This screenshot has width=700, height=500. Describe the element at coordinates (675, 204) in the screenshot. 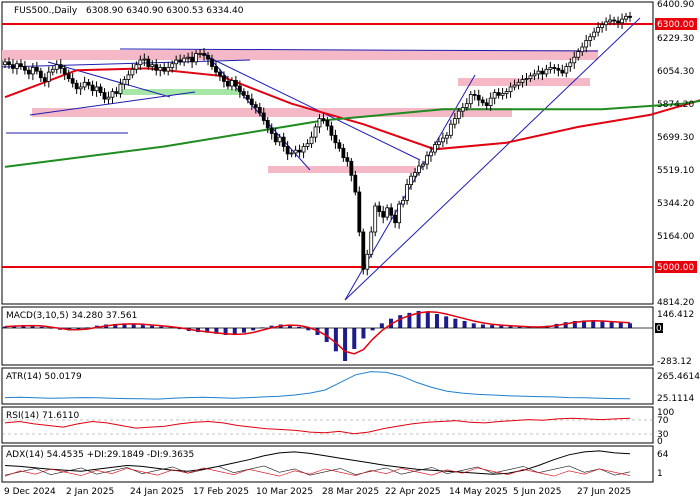

I see `price-tick: 5344.20` at that location.